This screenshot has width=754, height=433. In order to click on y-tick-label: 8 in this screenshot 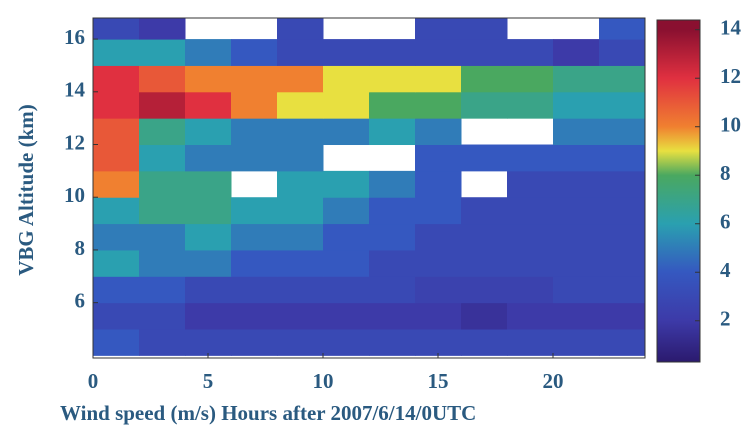, I will do `click(80, 248)`.